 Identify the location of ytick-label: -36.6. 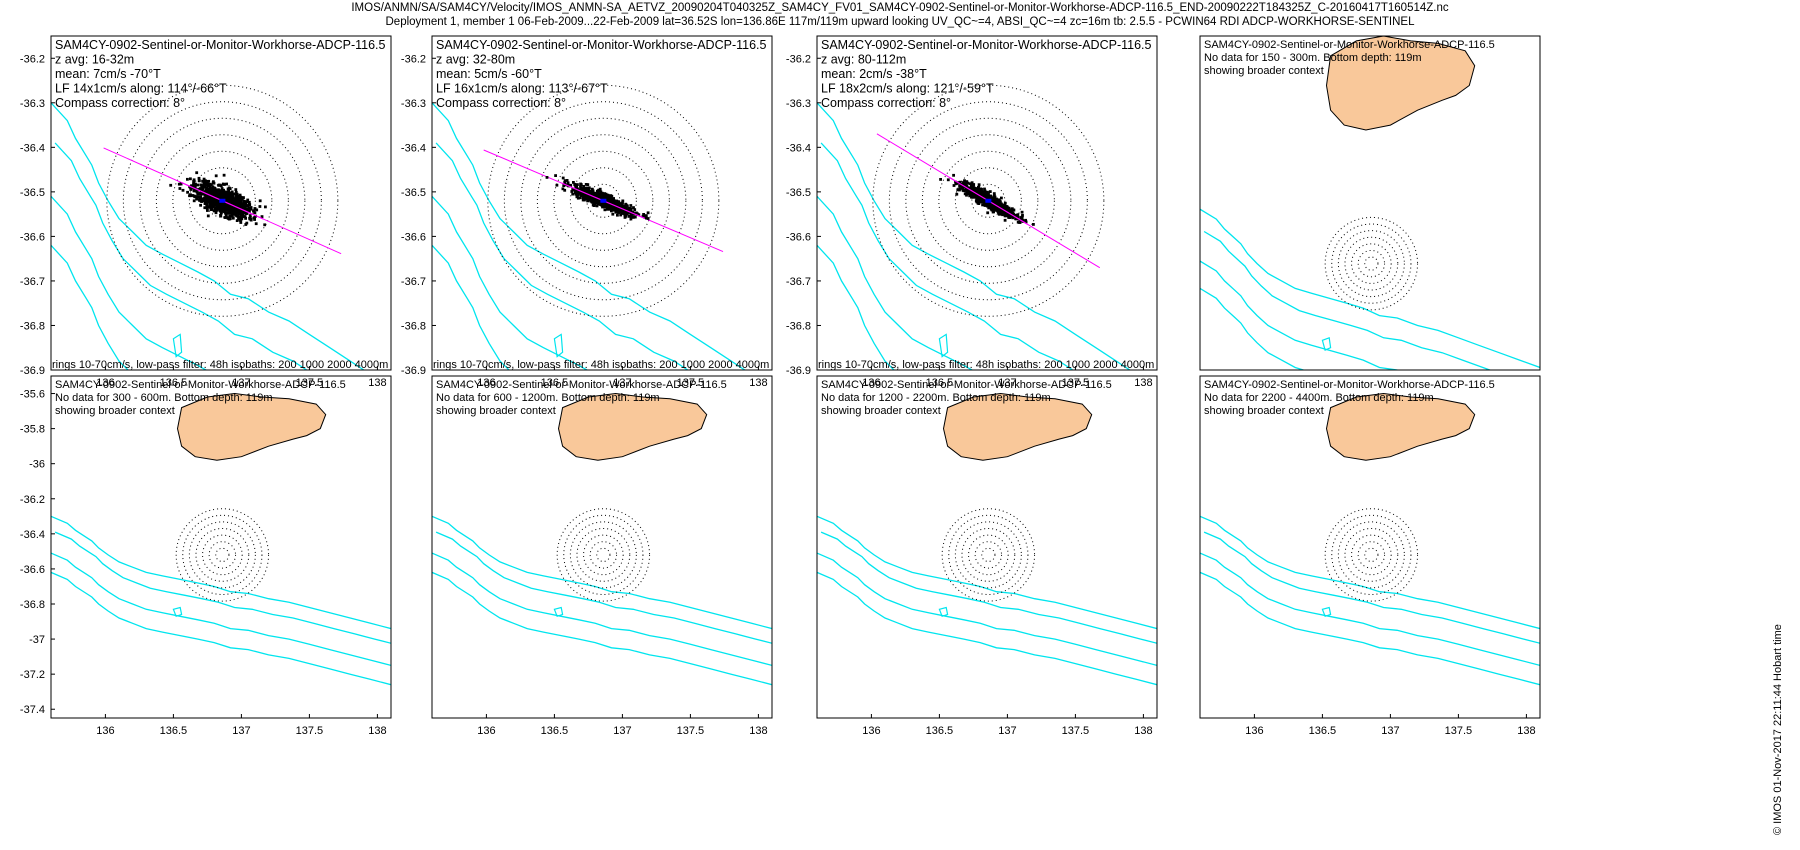
(32, 237).